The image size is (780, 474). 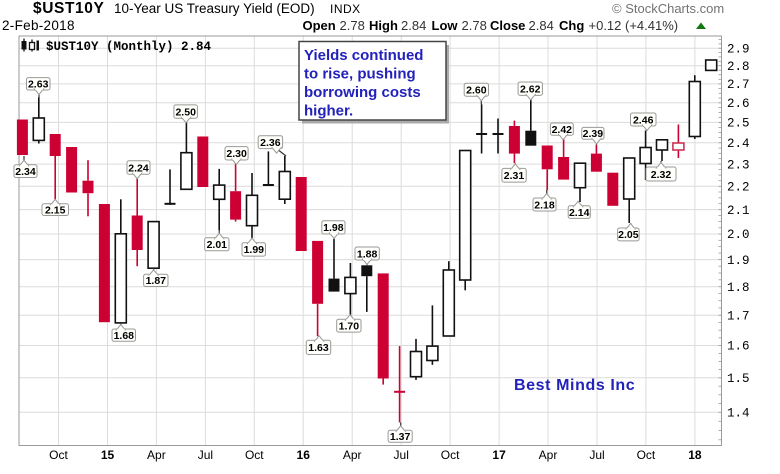 What do you see at coordinates (499, 455) in the screenshot?
I see `svg-text: 17` at bounding box center [499, 455].